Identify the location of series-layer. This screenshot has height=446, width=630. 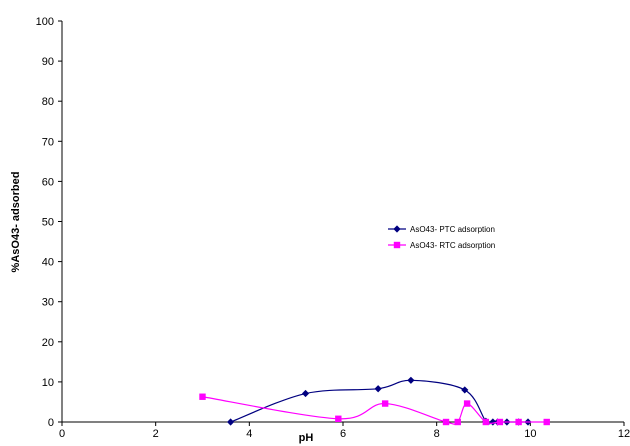
(374, 401).